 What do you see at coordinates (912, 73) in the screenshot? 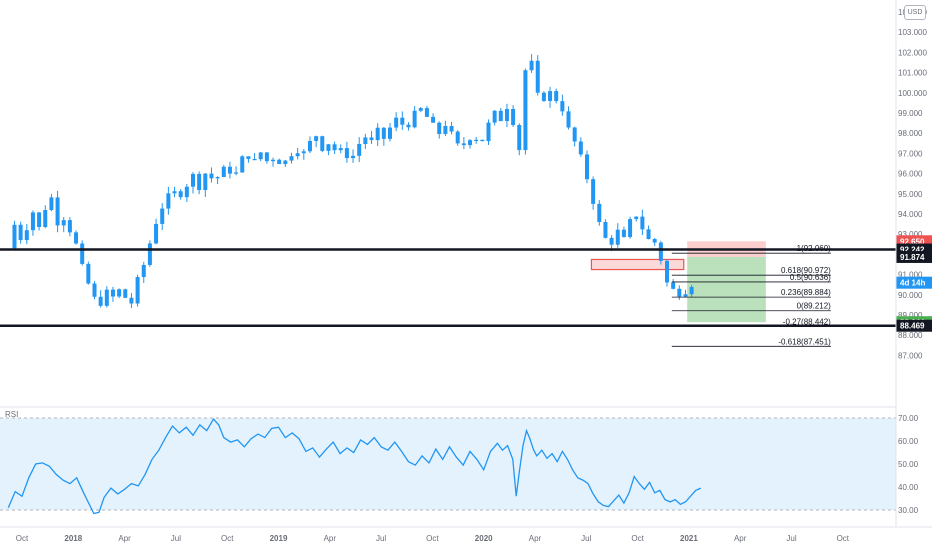
I see `price-tick-label: 101.000` at bounding box center [912, 73].